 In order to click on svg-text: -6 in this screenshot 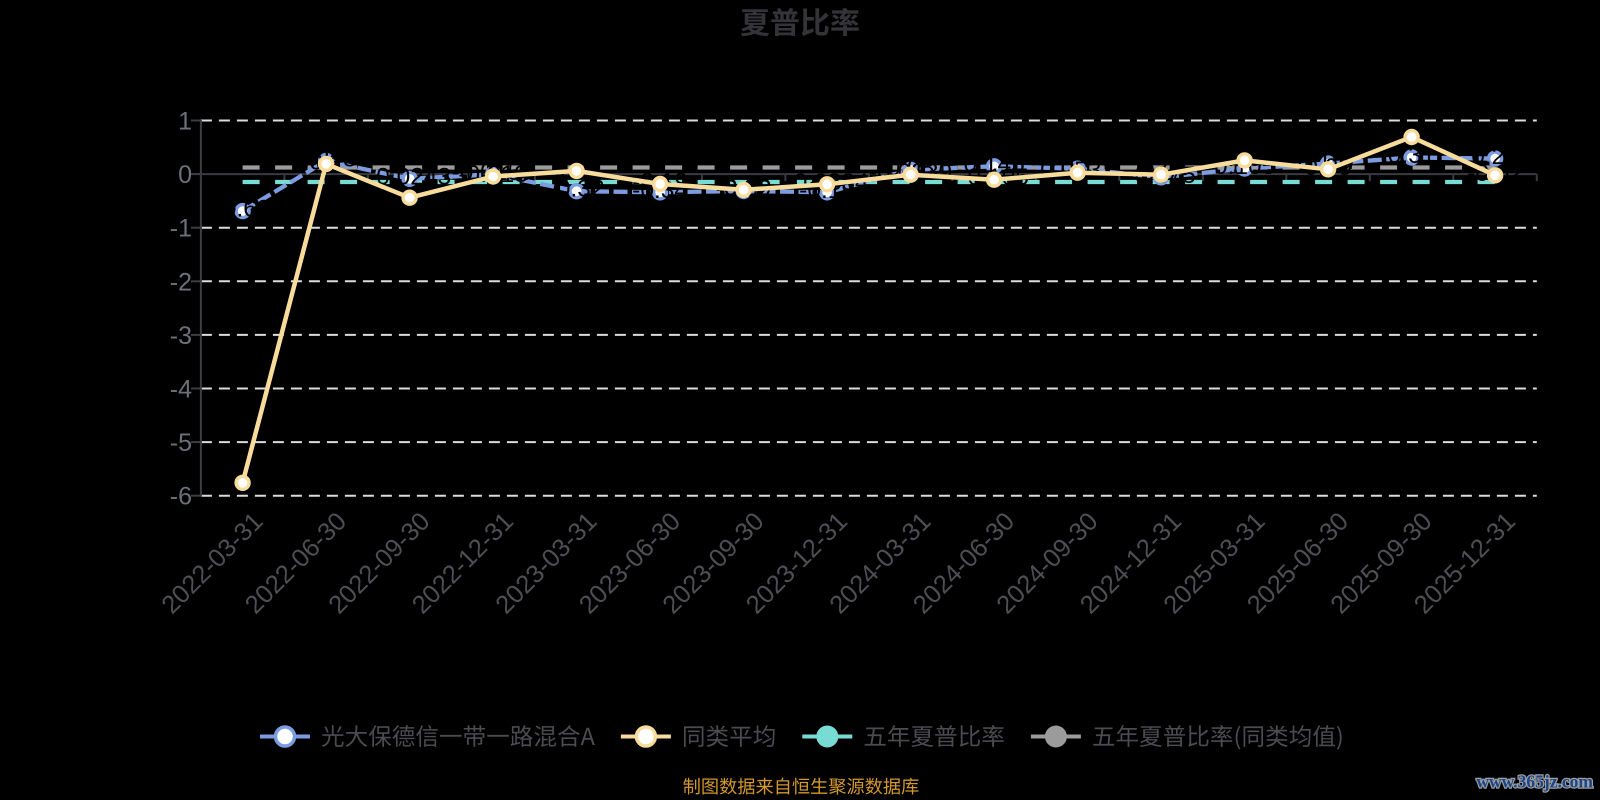, I will do `click(181, 497)`.